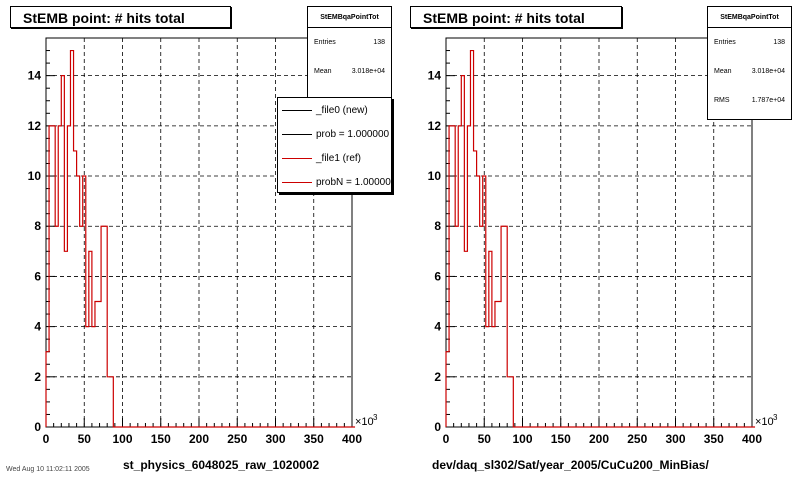  Describe the element at coordinates (446, 439) in the screenshot. I see `right-x-tick-label: 0` at that location.